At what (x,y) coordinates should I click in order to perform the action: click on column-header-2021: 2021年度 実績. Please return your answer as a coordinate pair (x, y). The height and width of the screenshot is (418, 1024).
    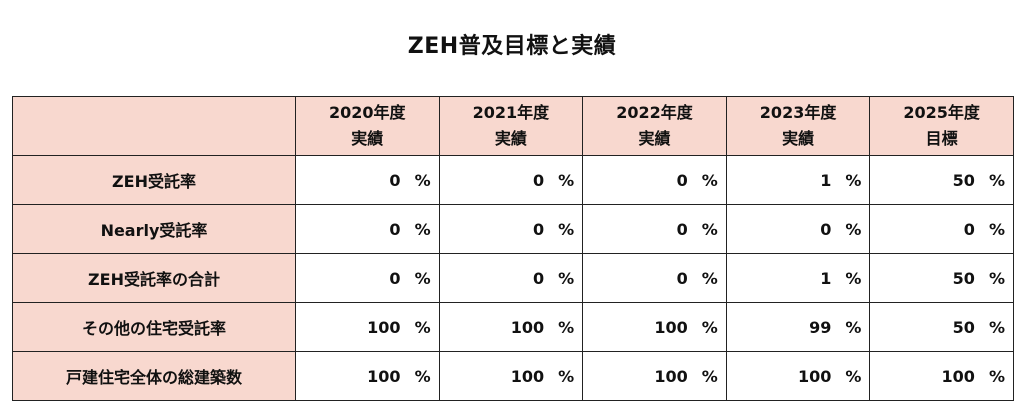
    Looking at the image, I should click on (511, 126).